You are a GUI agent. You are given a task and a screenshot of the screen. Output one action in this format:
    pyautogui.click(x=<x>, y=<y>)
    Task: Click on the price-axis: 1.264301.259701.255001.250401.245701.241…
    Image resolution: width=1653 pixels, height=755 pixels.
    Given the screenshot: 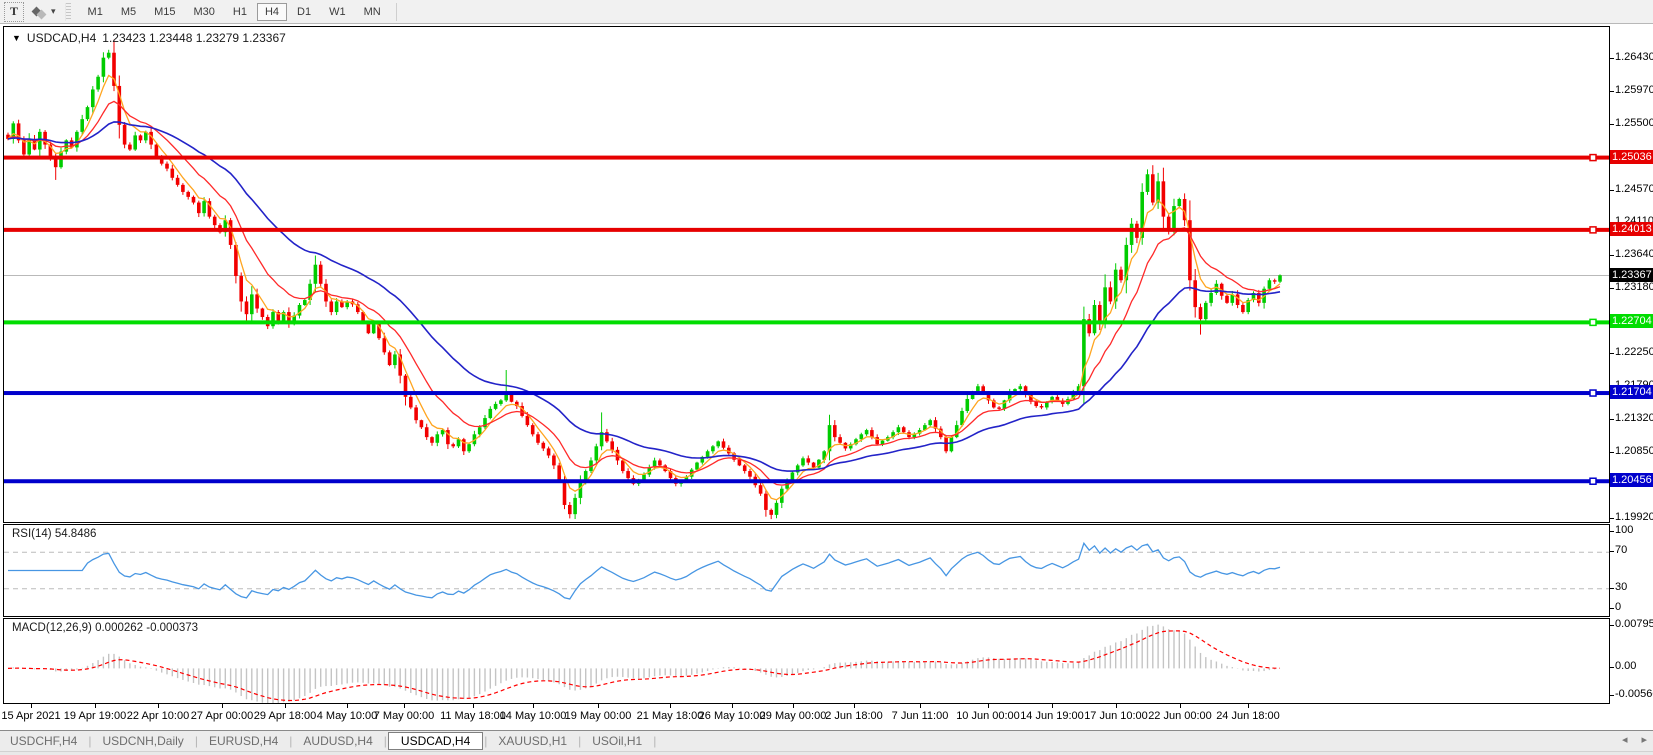 What is the action you would take?
    pyautogui.click(x=1631, y=377)
    